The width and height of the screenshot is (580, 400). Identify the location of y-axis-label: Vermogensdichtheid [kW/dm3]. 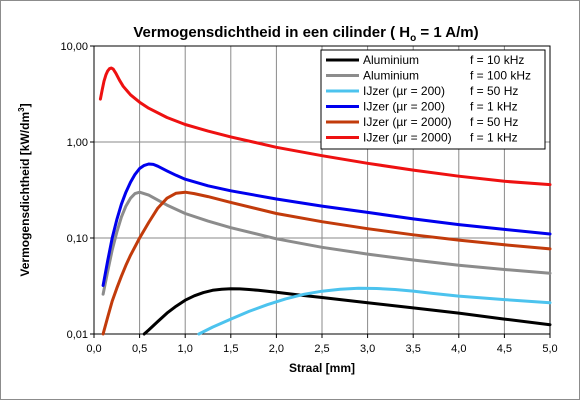
(24, 189).